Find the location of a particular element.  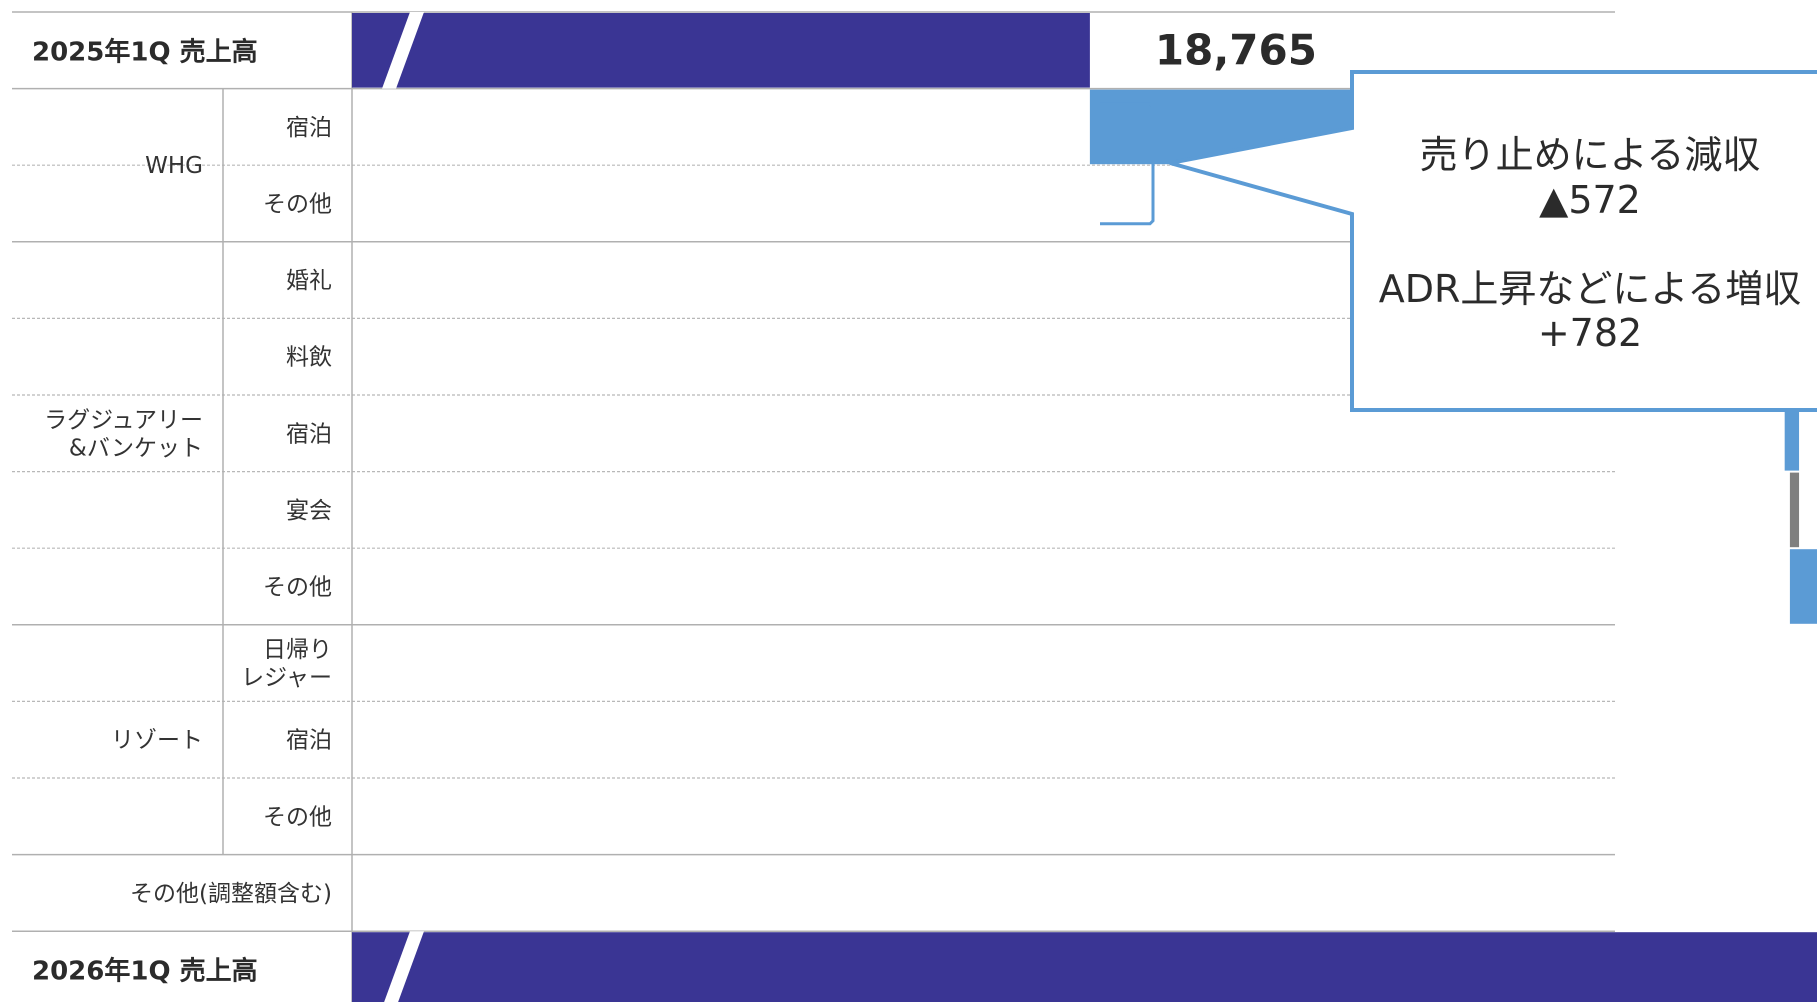

subcategory-label: 婚礼 is located at coordinates (309, 281).